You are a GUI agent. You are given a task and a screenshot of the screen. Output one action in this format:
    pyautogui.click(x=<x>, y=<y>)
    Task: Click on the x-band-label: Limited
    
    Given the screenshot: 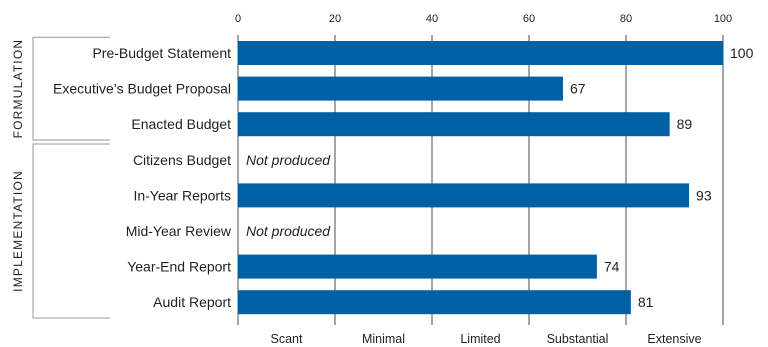 What is the action you would take?
    pyautogui.click(x=480, y=339)
    